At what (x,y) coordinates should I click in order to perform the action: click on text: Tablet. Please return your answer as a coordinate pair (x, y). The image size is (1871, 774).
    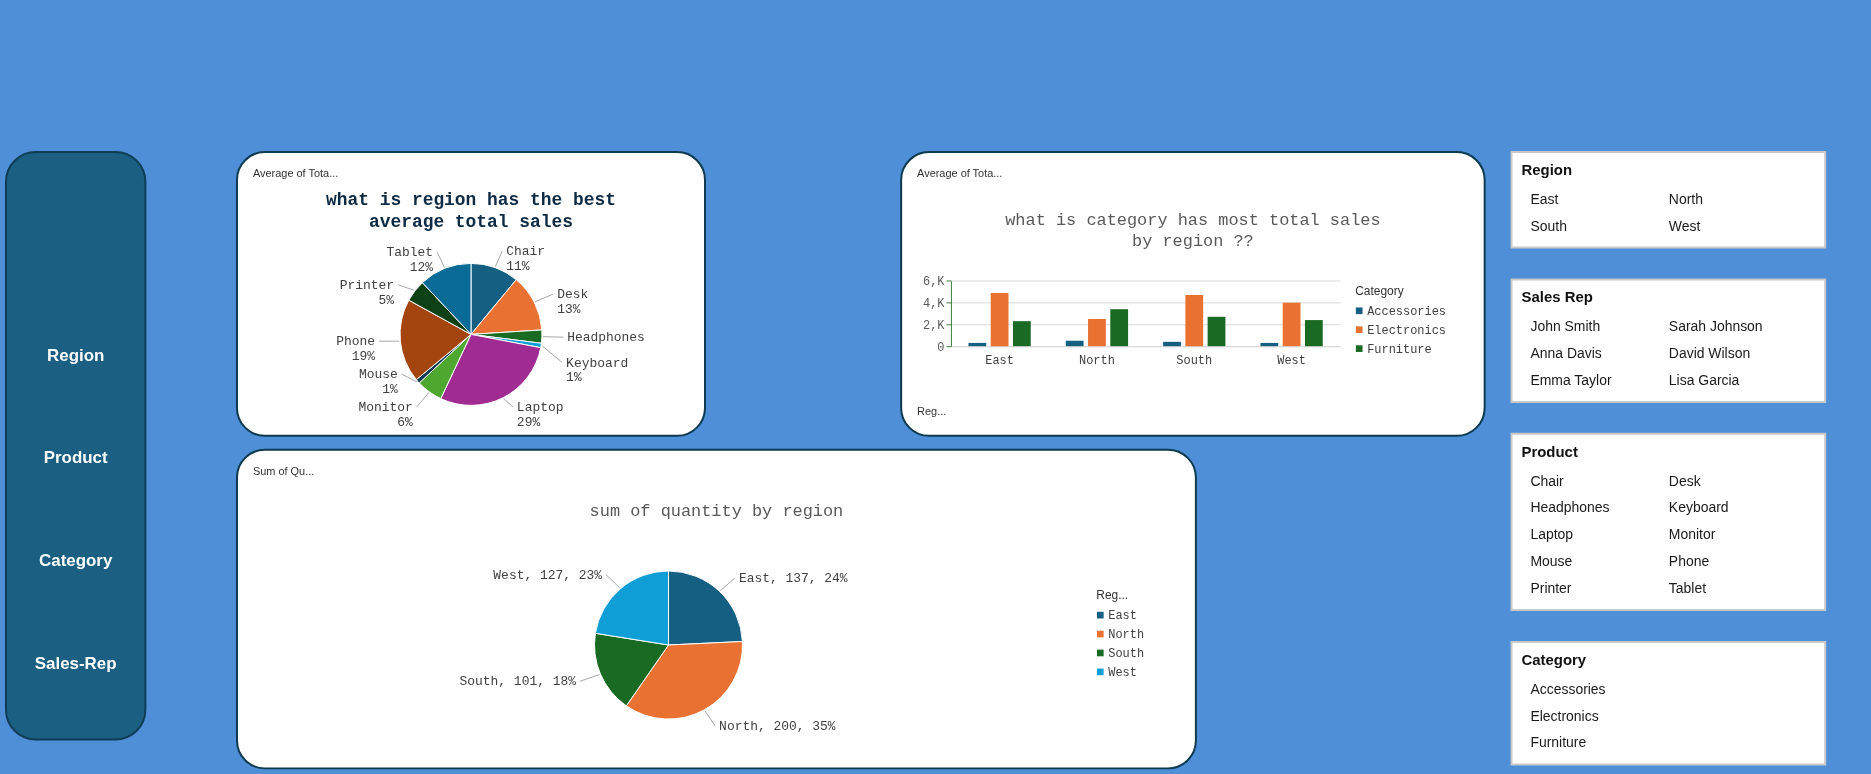
    Looking at the image, I should click on (1687, 588).